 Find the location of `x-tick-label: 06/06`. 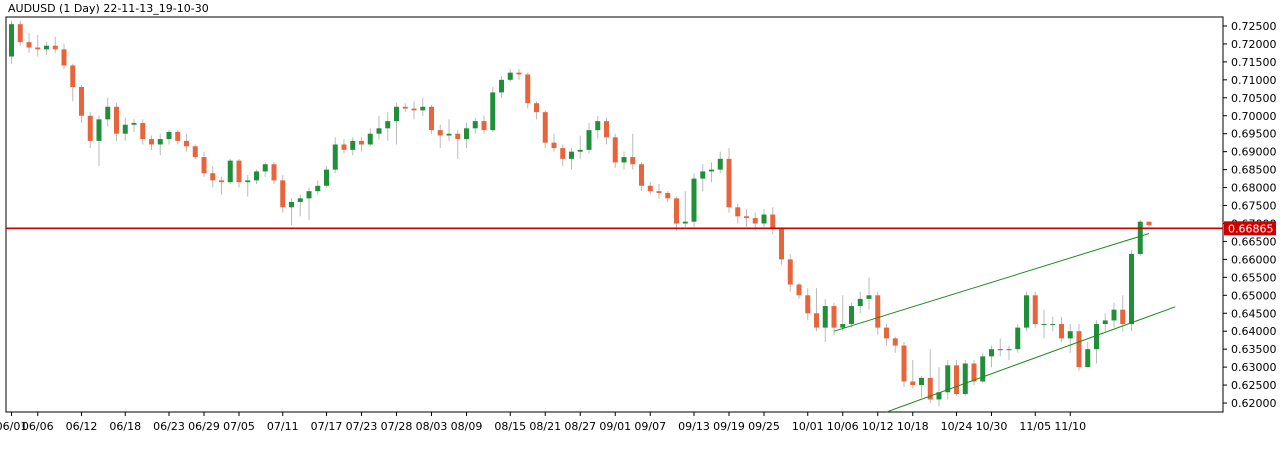

x-tick-label: 06/06 is located at coordinates (38, 426).